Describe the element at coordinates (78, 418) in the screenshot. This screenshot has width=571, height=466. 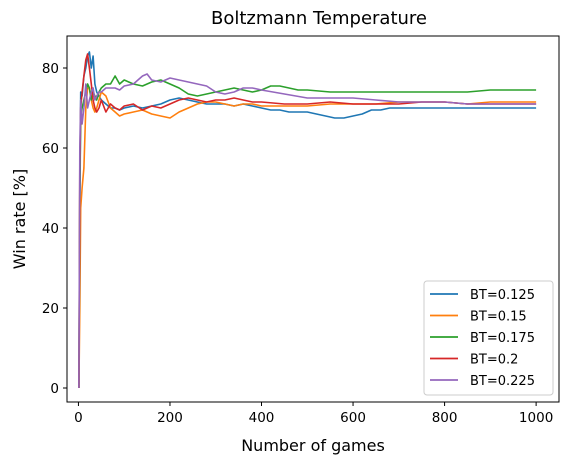
I see `x-tick-label: 0` at that location.